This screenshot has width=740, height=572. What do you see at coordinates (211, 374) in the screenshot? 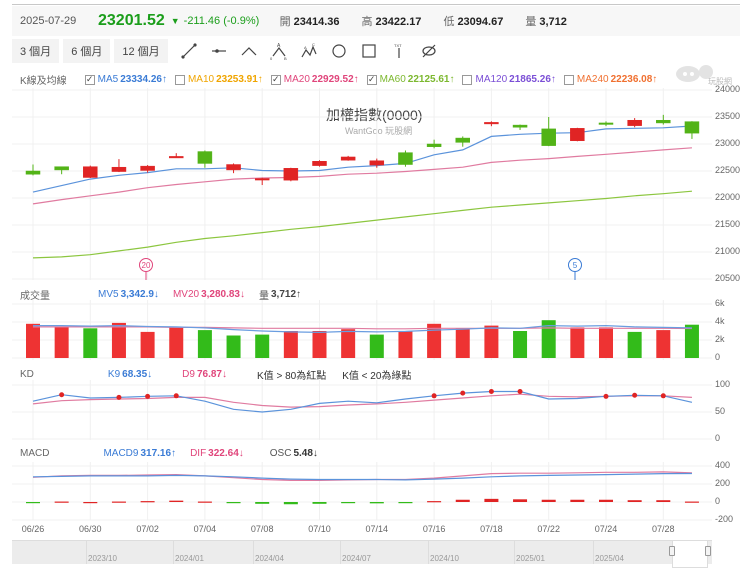
I see `d9-value: 76.87↓` at bounding box center [211, 374].